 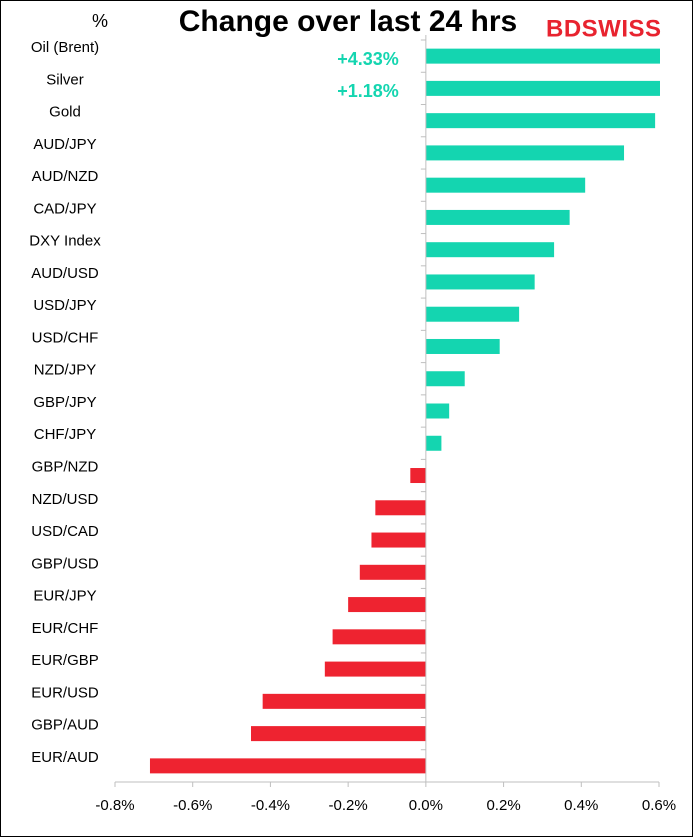 What do you see at coordinates (65, 112) in the screenshot?
I see `y-tick-label: Gold` at bounding box center [65, 112].